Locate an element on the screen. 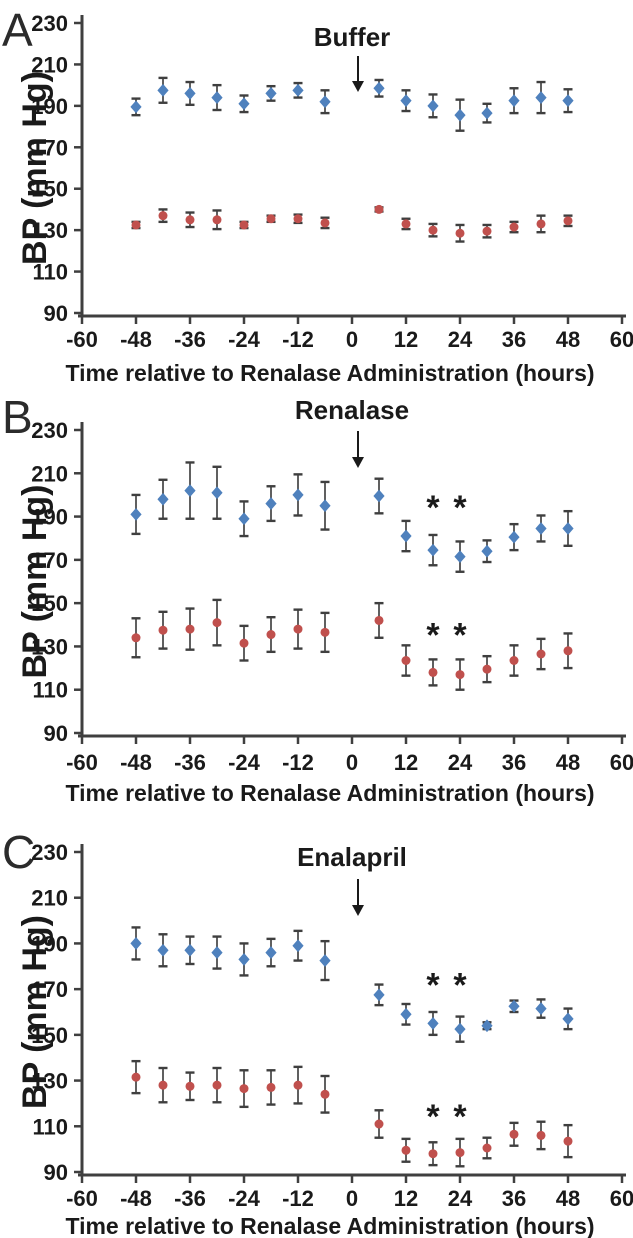  panel-title: Renalase is located at coordinates (352, 410).